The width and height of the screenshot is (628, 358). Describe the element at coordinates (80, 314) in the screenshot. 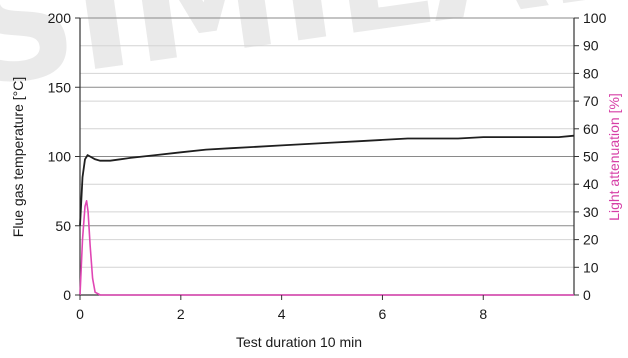

I see `x-tick-label: 0` at that location.